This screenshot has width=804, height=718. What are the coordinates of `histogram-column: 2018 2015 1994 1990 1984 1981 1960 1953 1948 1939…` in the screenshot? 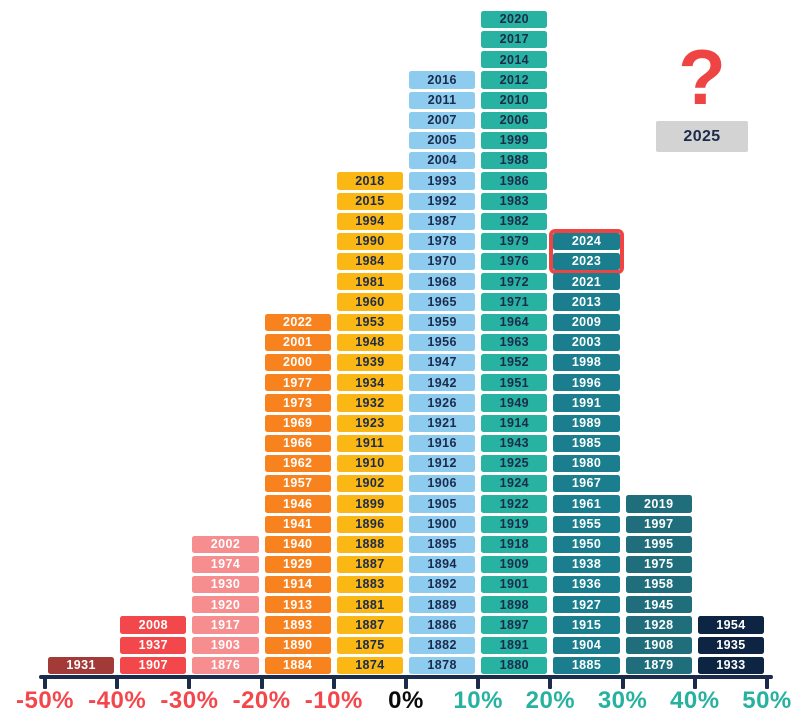 It's located at (370, 337).